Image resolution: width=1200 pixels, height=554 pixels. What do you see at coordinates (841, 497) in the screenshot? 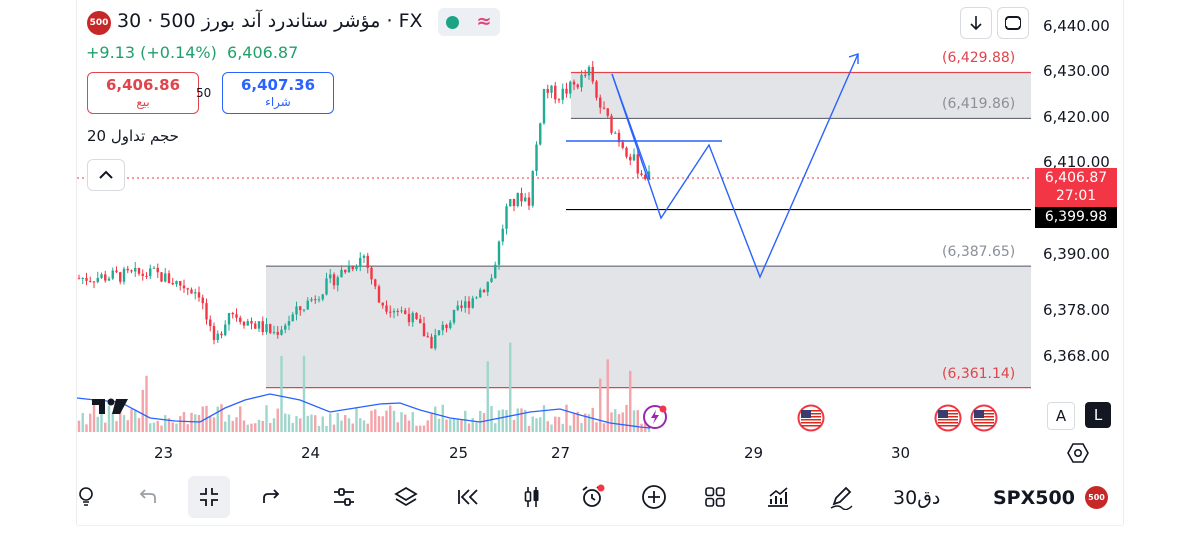
I see `drawing-button` at bounding box center [841, 497].